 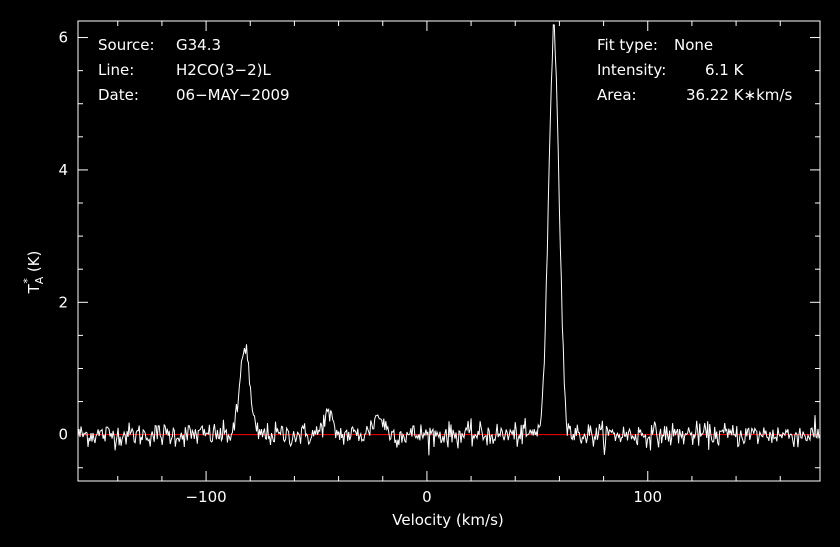 What do you see at coordinates (63, 302) in the screenshot?
I see `y-tick-label: 2` at bounding box center [63, 302].